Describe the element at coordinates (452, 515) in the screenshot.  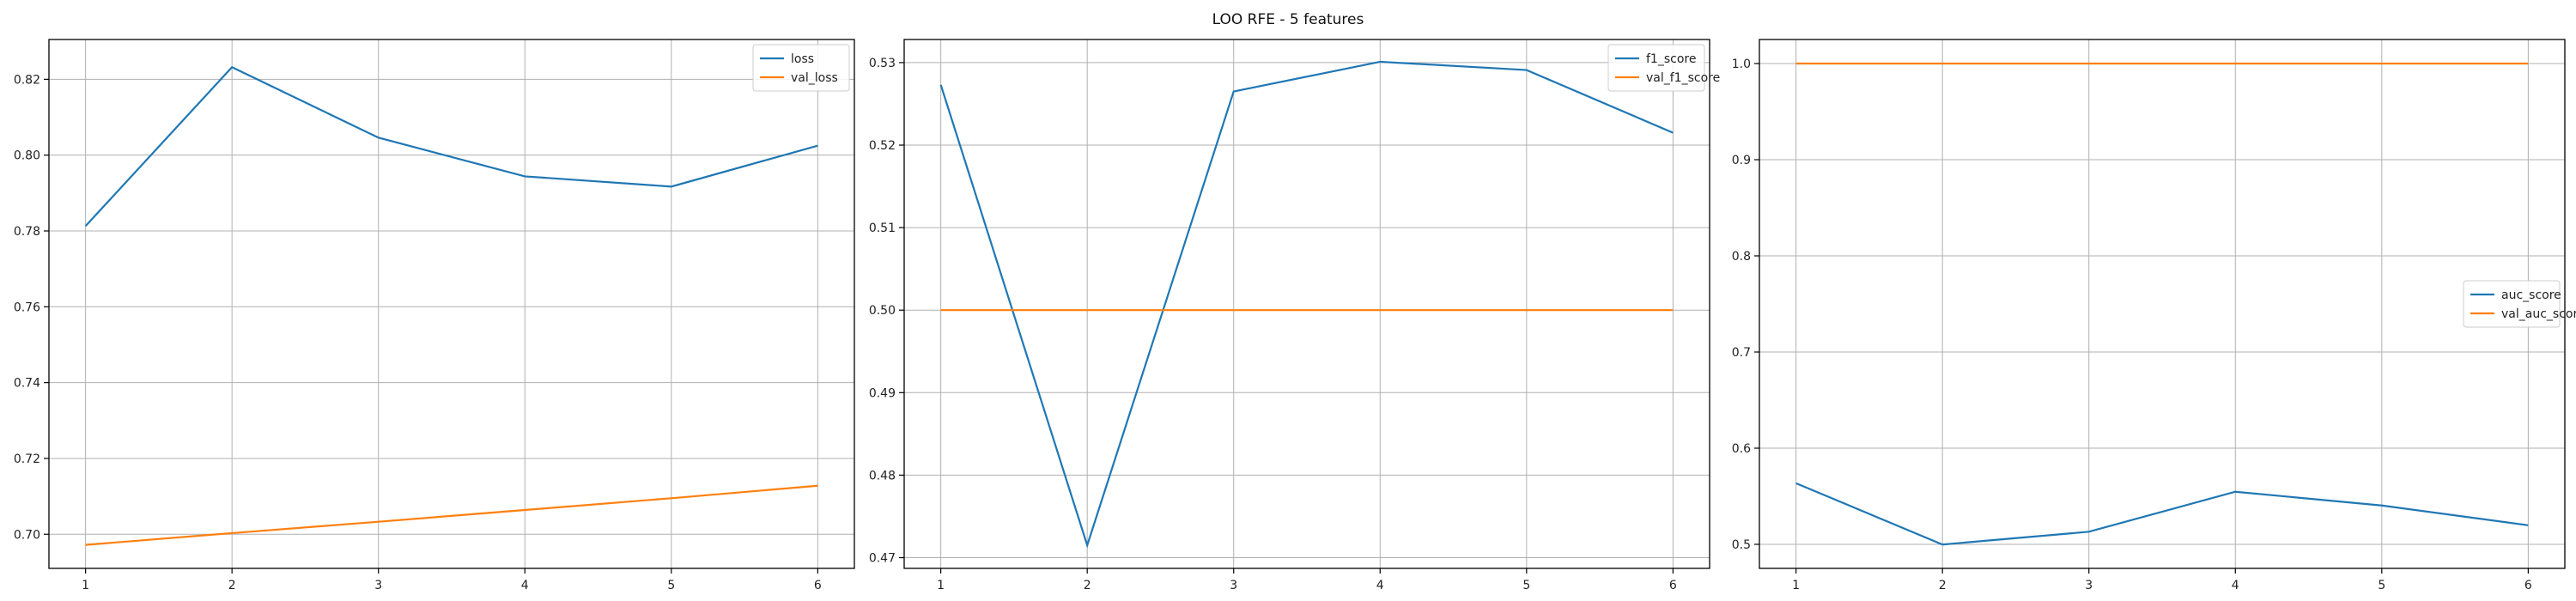
I see `series-line-val-loss` at that location.